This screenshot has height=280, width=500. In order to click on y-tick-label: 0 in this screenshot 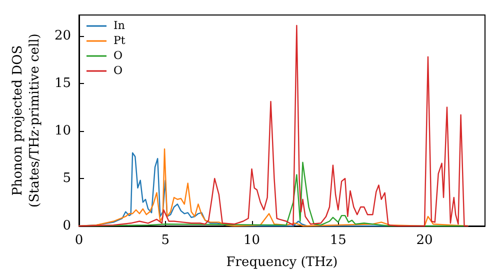, I will do `click(66, 226)`.